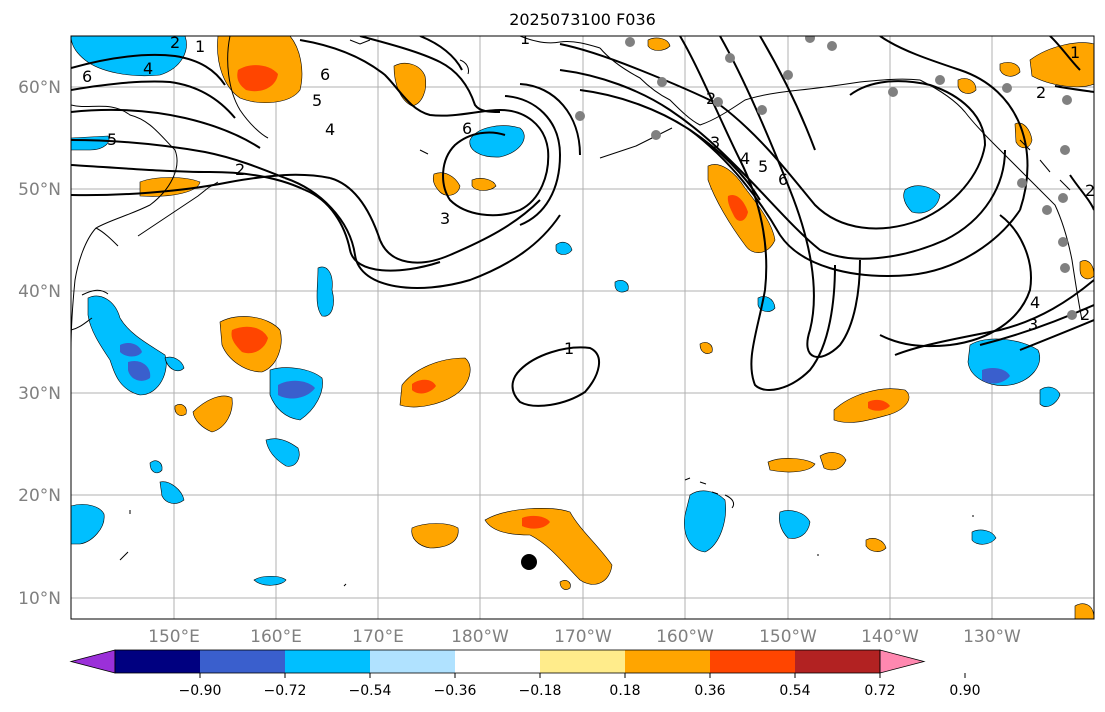 The height and width of the screenshot is (712, 1105). I want to click on lat-label: 10°N, so click(39, 599).